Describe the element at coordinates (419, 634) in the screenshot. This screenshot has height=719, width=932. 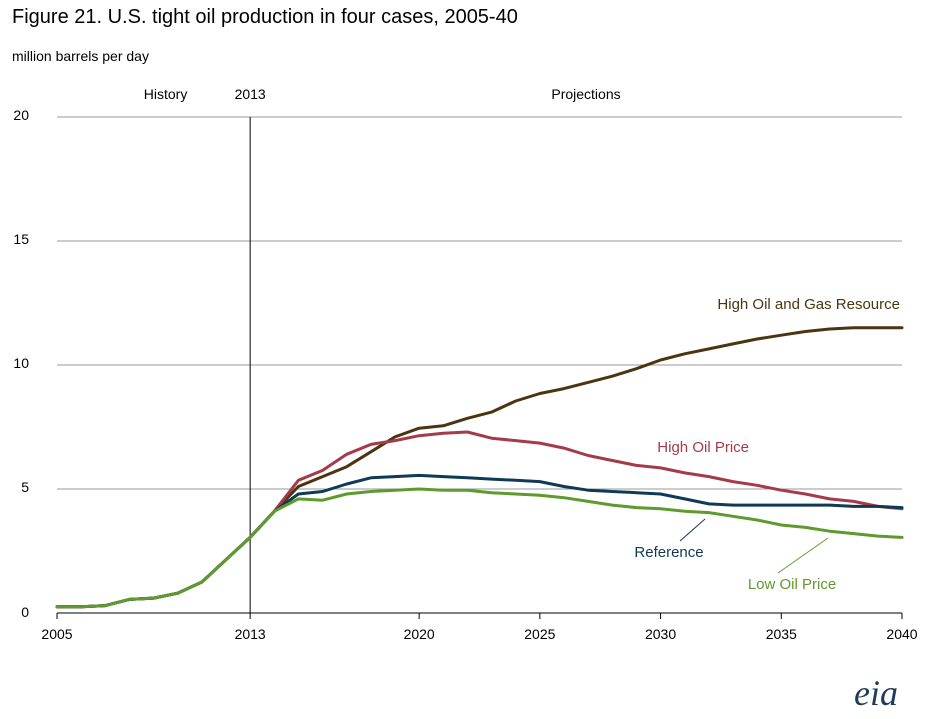
I see `x-tick-label: 2020` at that location.